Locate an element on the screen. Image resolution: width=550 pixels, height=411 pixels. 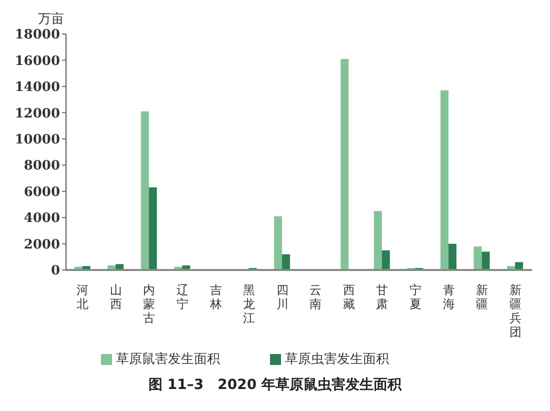
y-tick-label: 8000 is located at coordinates (42, 166).